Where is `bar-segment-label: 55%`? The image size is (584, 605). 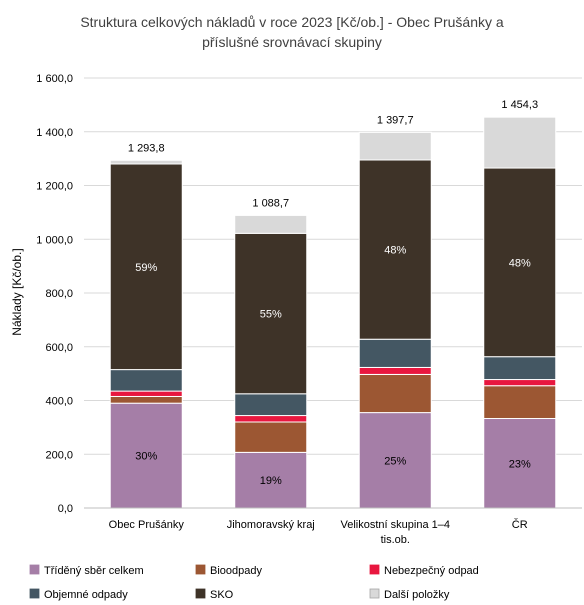 bar-segment-label: 55% is located at coordinates (271, 315).